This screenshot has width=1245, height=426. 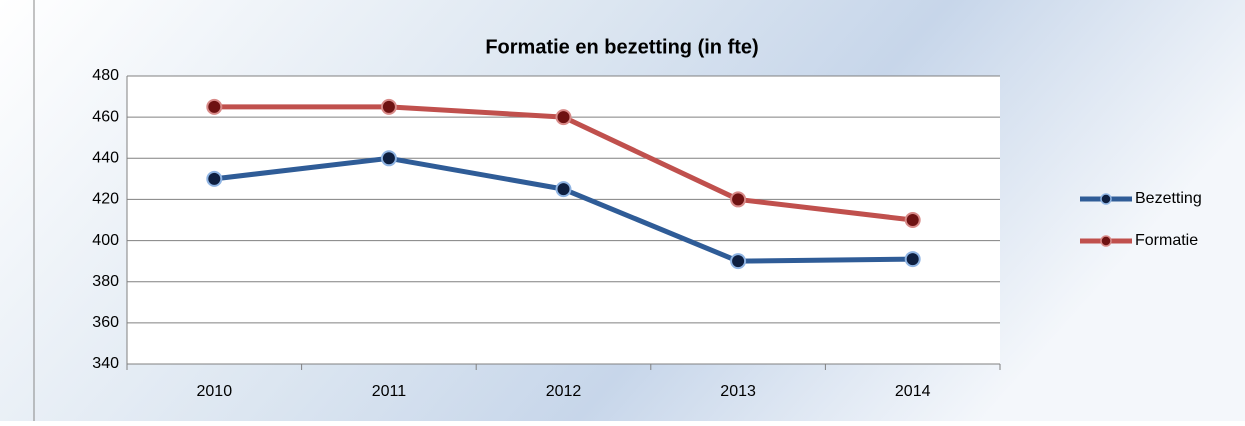 I want to click on x-tick-label: 2011, so click(x=389, y=391).